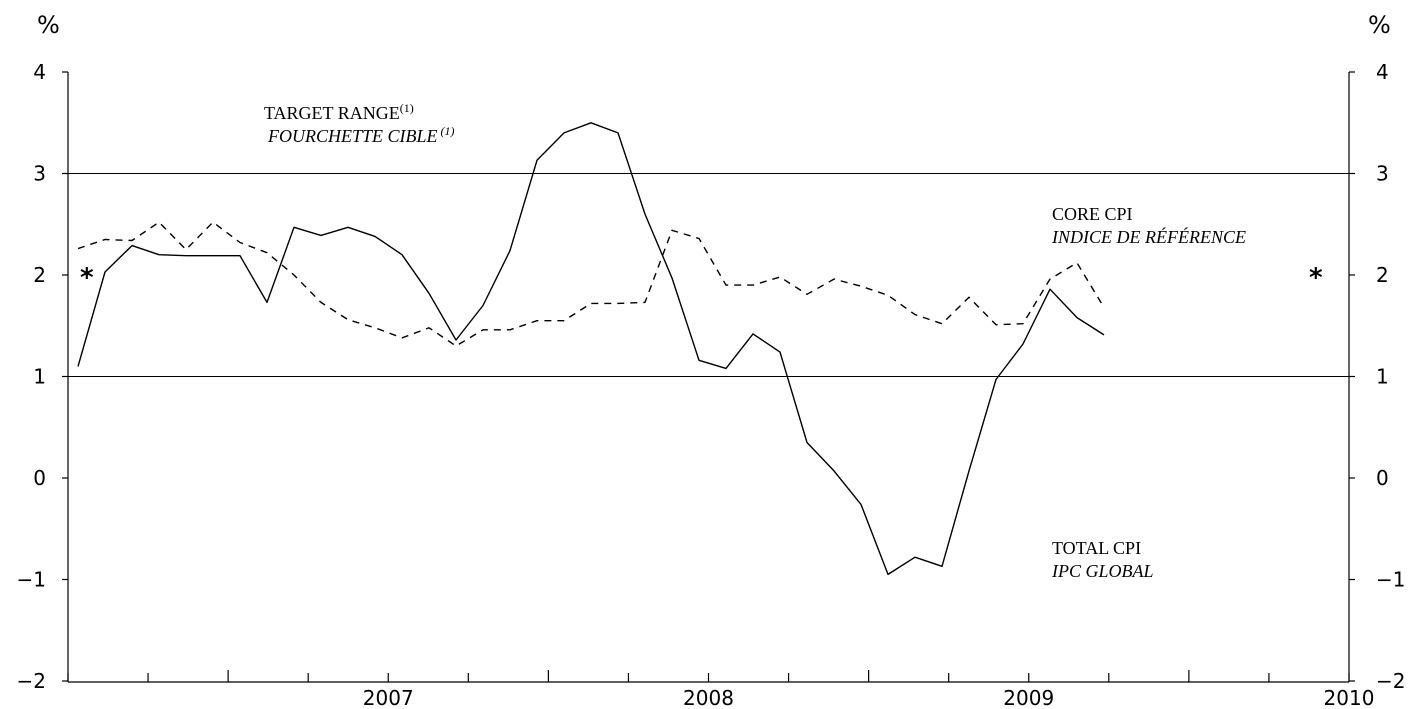 This screenshot has height=709, width=1415. Describe the element at coordinates (1382, 174) in the screenshot. I see `right-y-tick-label: 3` at that location.